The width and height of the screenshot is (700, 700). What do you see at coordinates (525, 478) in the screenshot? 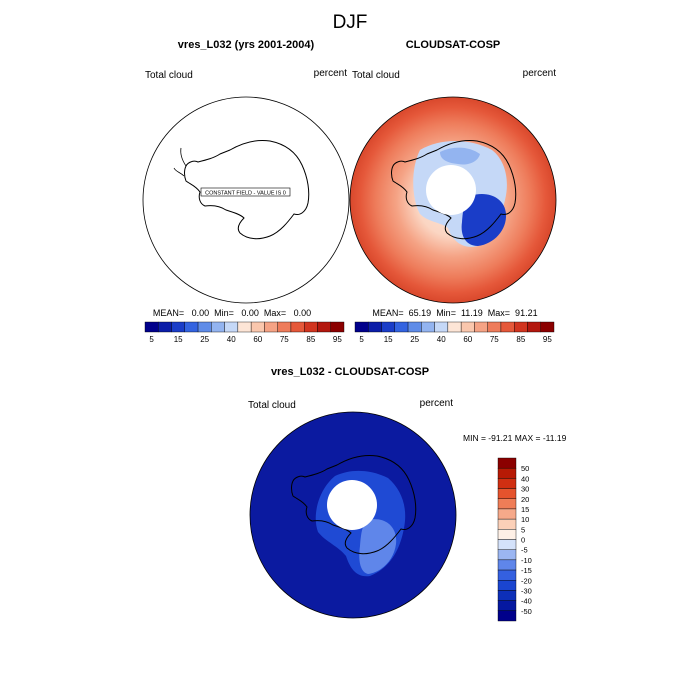
I see `panel-c-colorbar-label-1: 40` at bounding box center [525, 478].